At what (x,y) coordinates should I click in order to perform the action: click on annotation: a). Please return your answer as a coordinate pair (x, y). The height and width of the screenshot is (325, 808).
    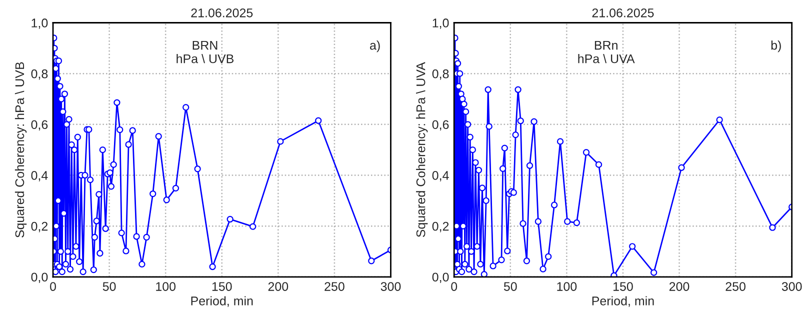
    Looking at the image, I should click on (375, 46).